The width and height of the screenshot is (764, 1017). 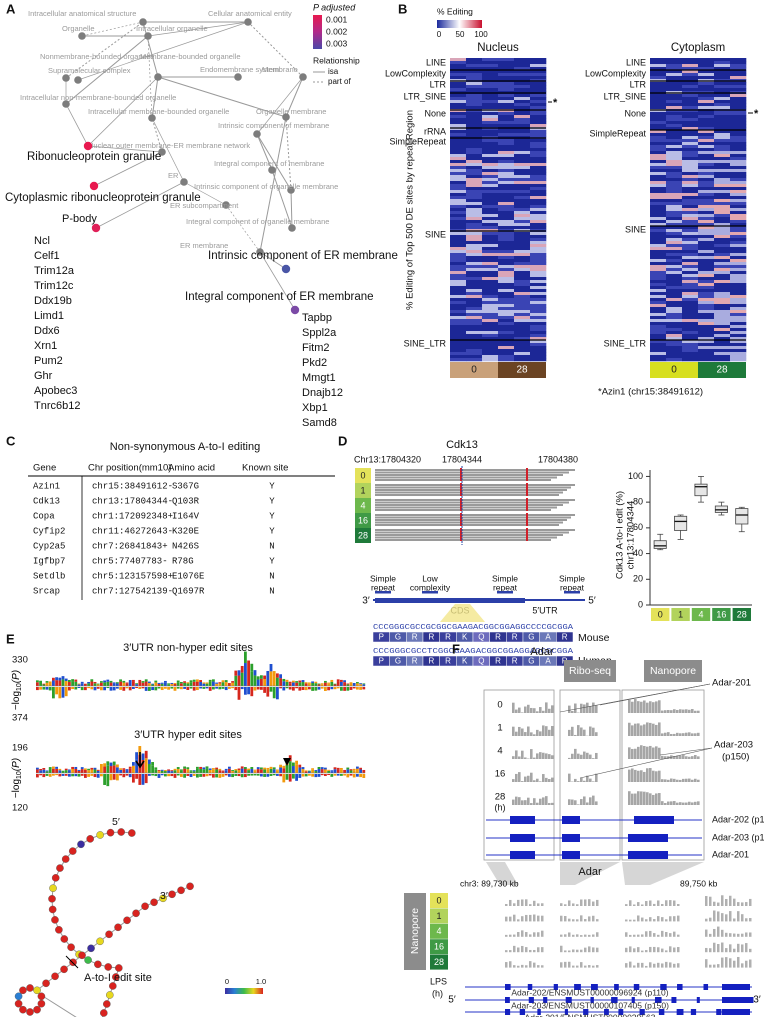 What do you see at coordinates (185, 531) in the screenshot?
I see `table-cell: K320E` at bounding box center [185, 531].